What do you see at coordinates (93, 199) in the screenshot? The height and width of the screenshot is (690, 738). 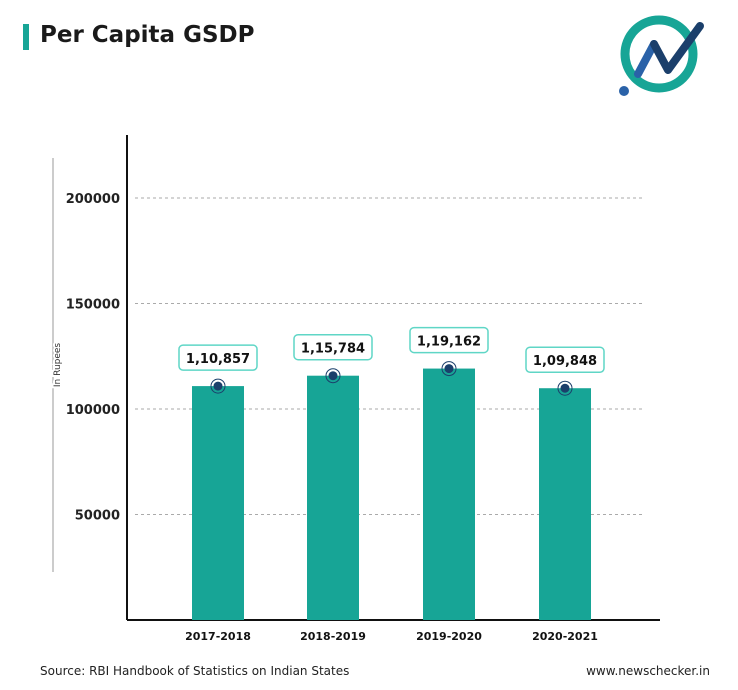 I see `y-tick-label: 200000` at bounding box center [93, 199].